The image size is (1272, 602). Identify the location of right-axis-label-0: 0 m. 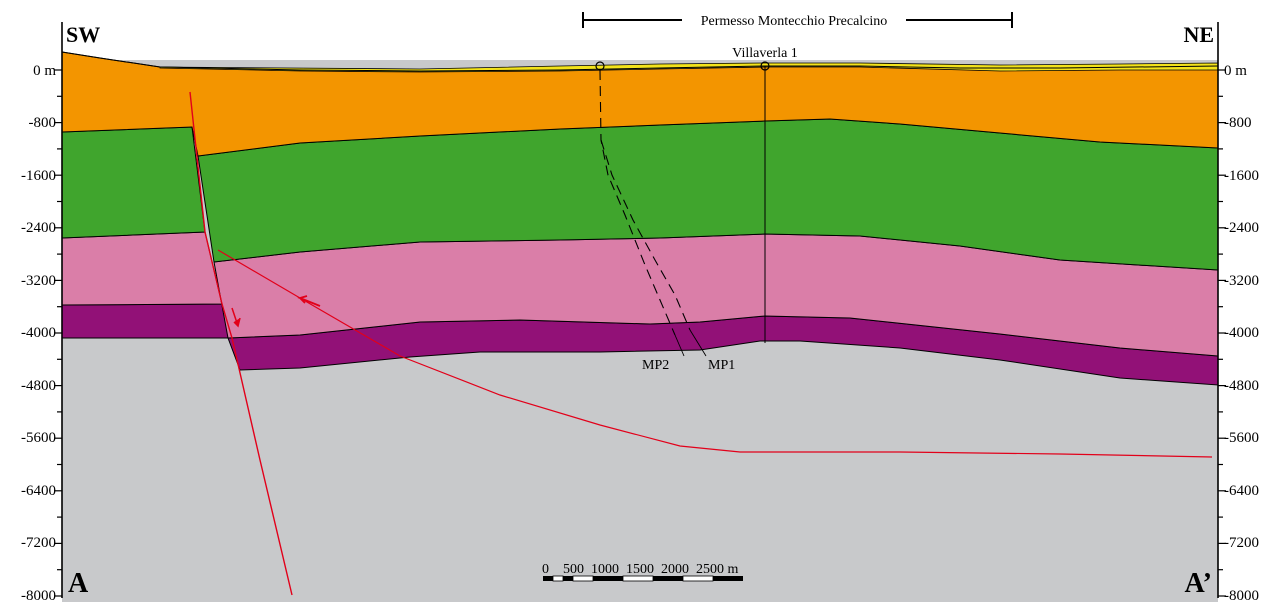
(1235, 71).